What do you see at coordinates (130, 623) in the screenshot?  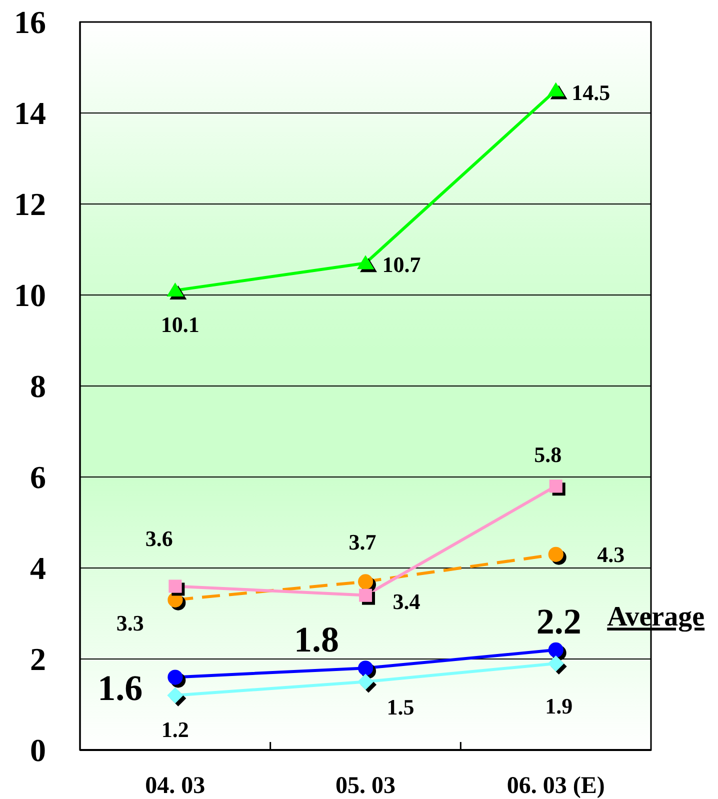 I see `data-label: 3.3` at bounding box center [130, 623].